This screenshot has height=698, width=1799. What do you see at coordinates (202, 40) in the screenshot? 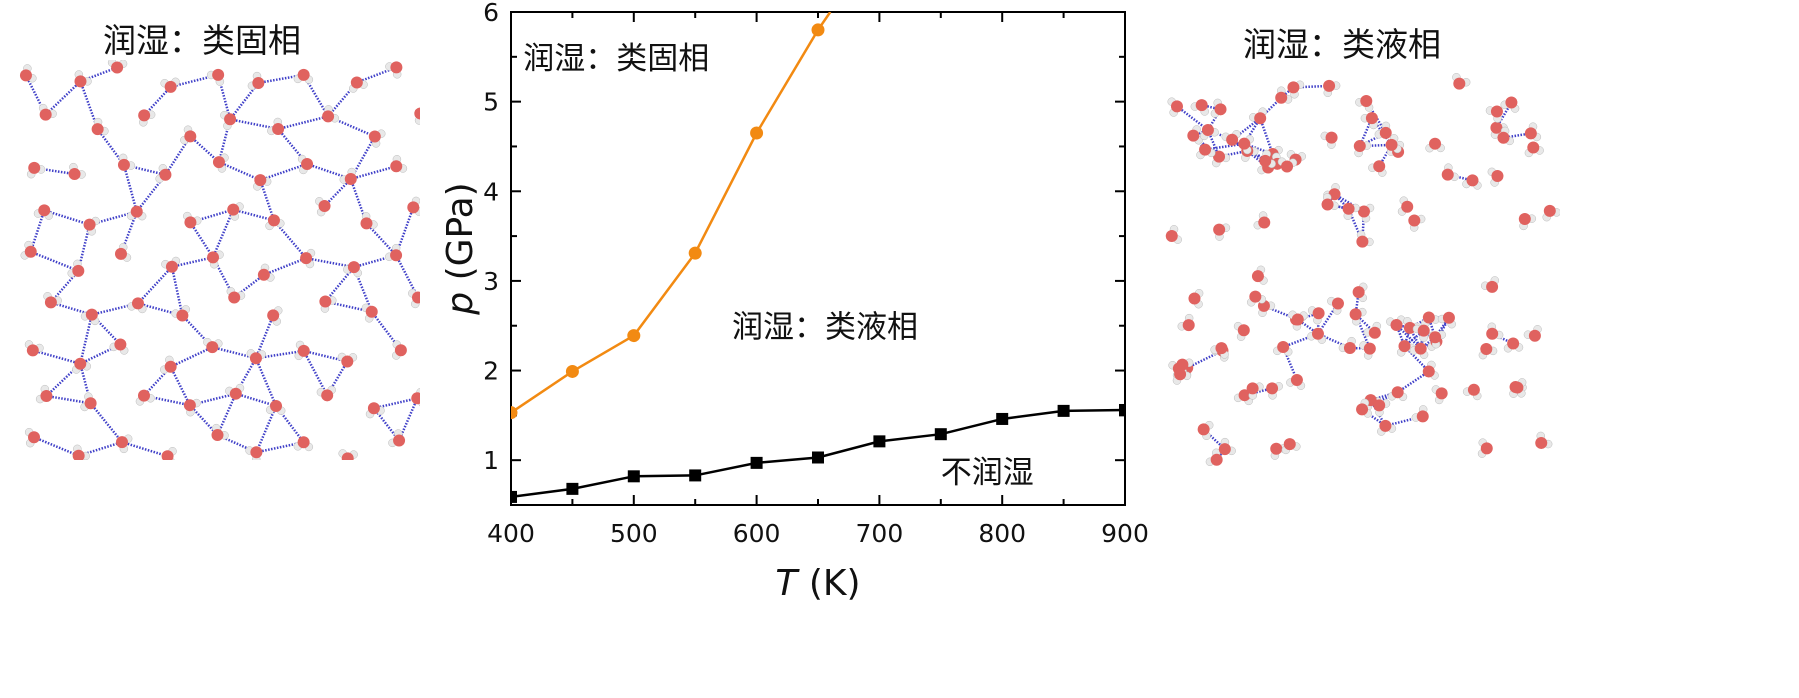
I see `left-panel-title: 润湿：类固相` at bounding box center [202, 40].